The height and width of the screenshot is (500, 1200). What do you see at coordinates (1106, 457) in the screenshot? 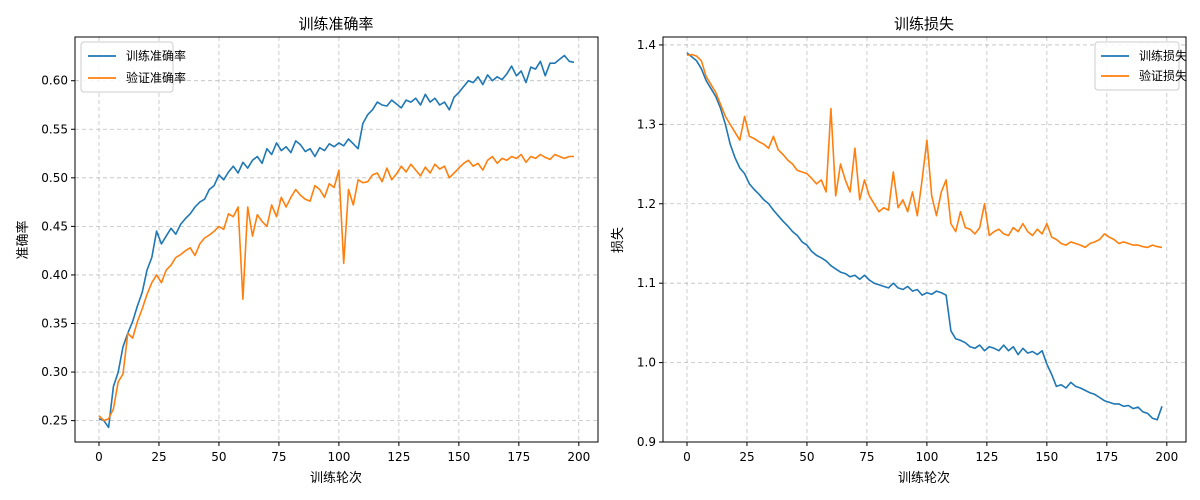
I see `loss-x-tick-label: 175` at bounding box center [1106, 457].